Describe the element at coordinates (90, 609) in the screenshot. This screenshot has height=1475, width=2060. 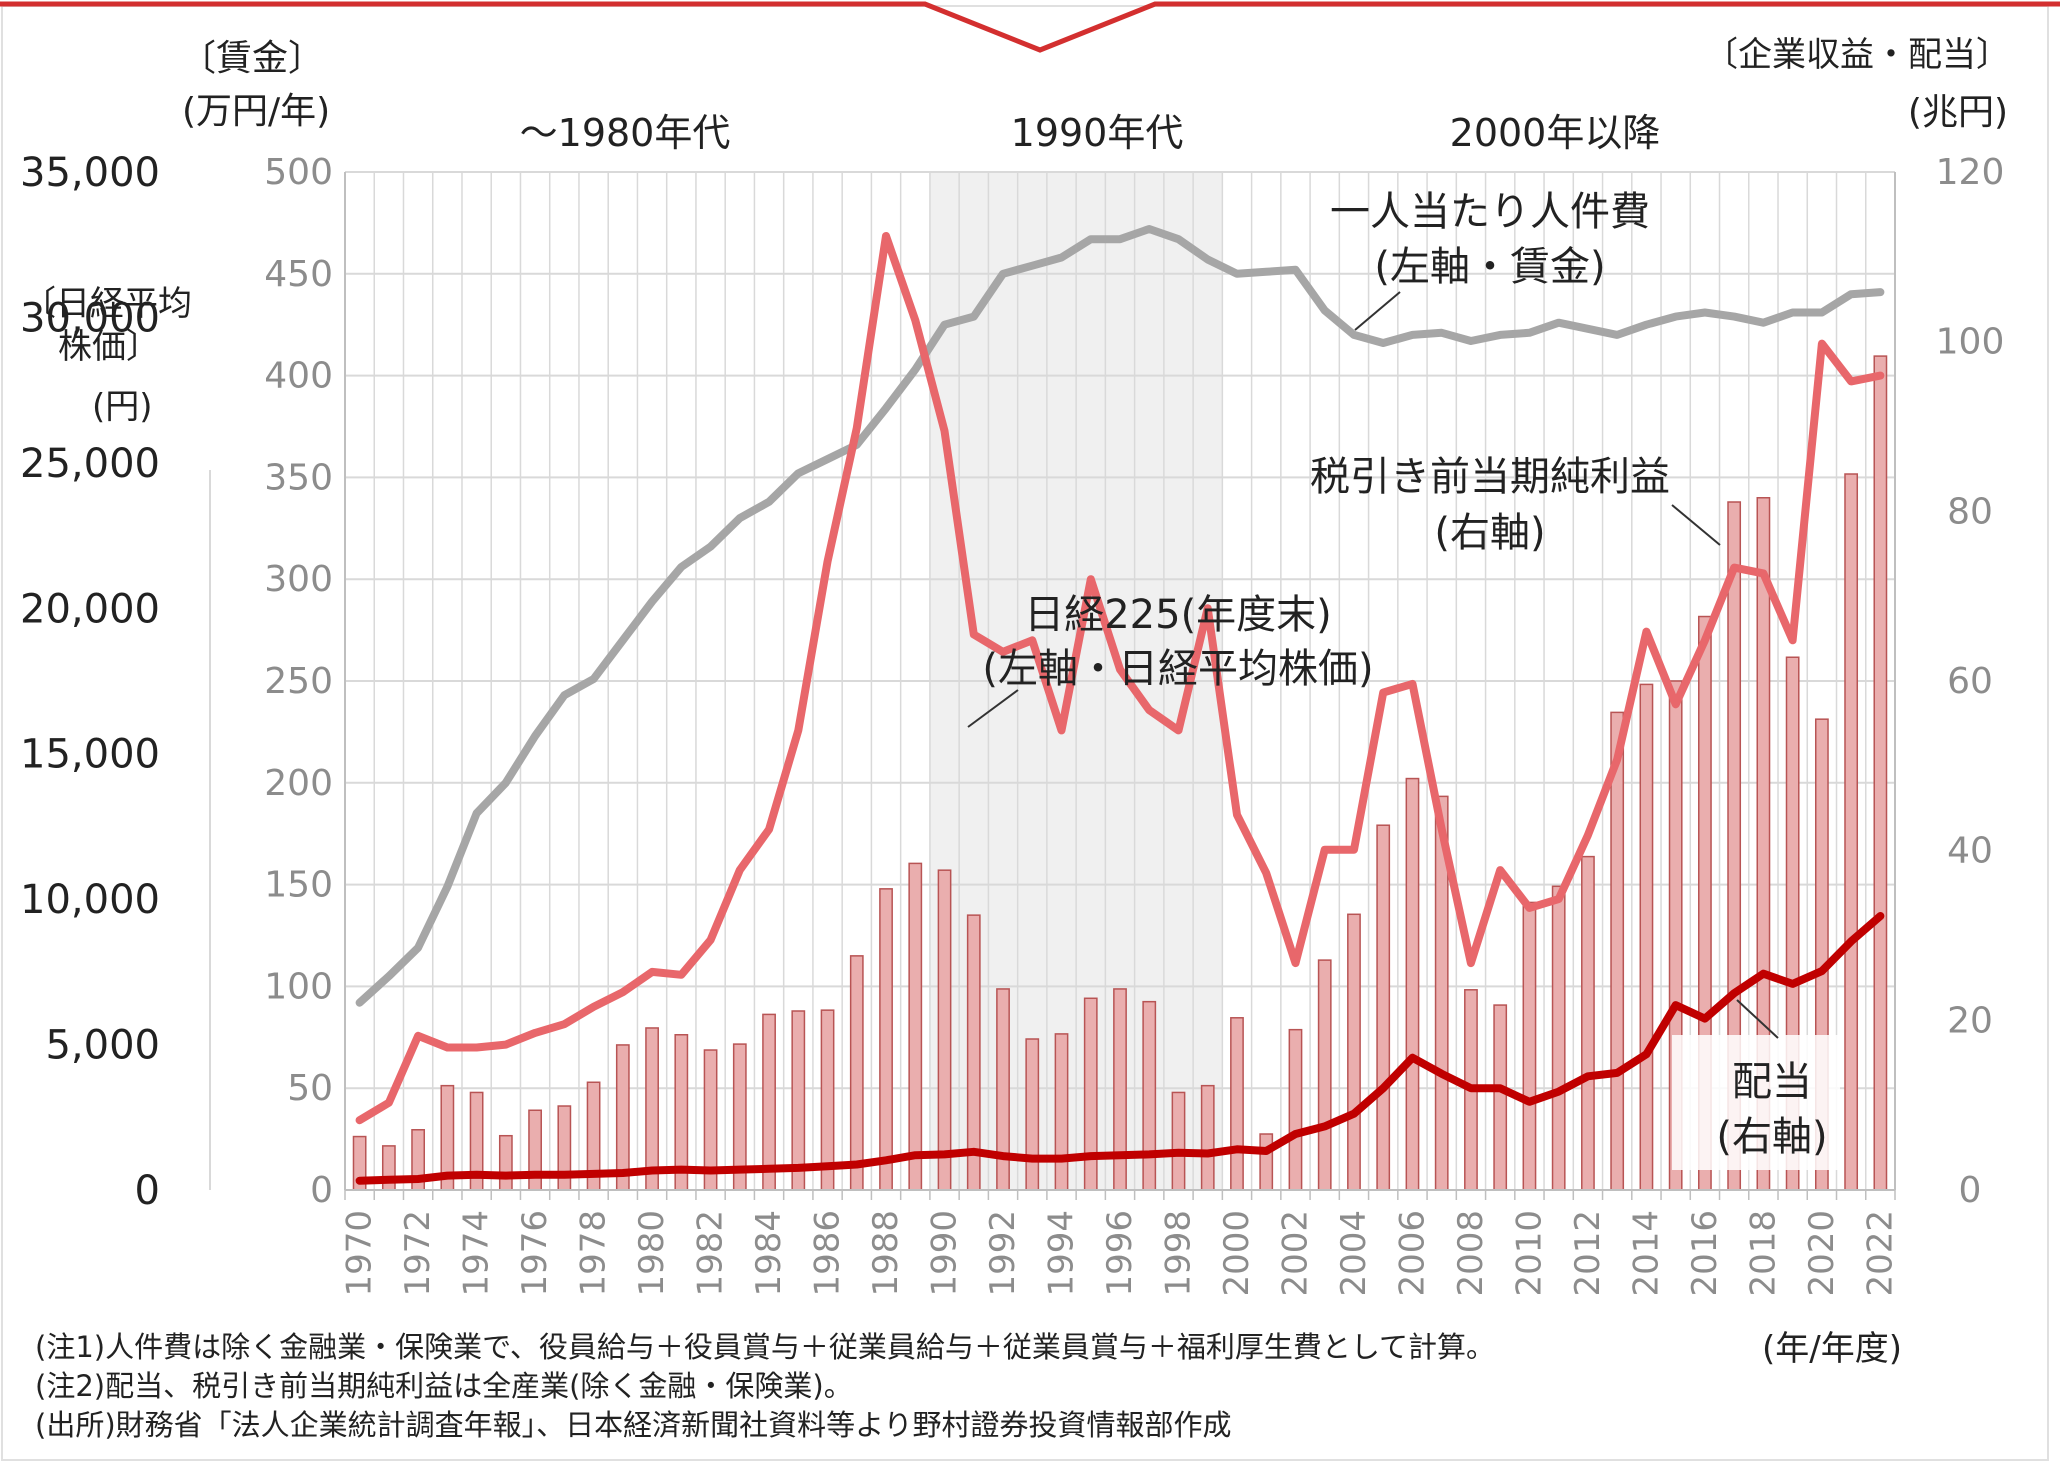
I see `nikkei-tick-label: 20,000` at that location.